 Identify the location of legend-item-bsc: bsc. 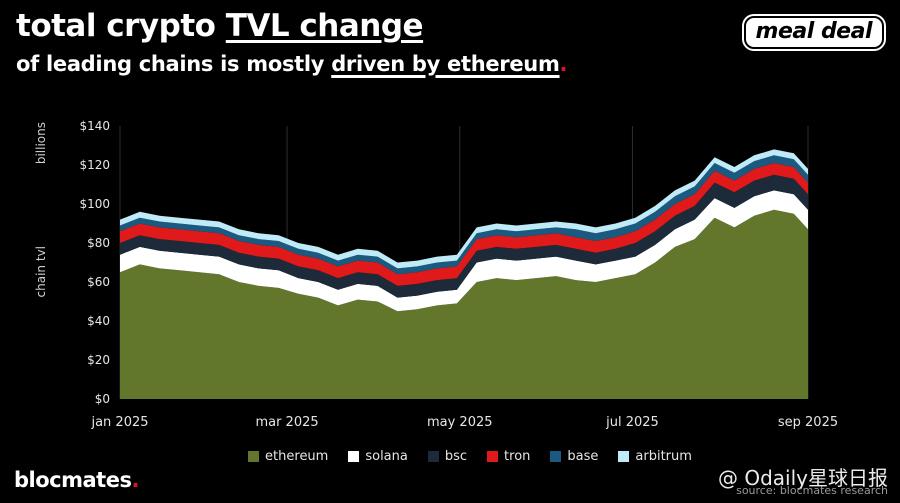
(447, 456).